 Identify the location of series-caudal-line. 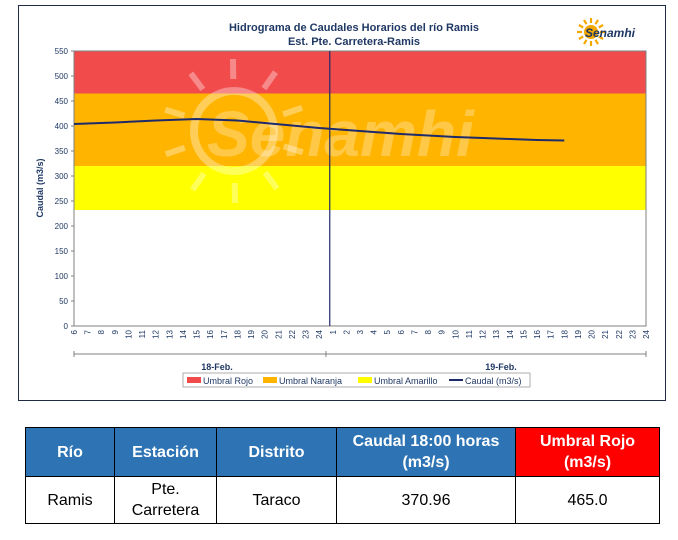
(319, 129).